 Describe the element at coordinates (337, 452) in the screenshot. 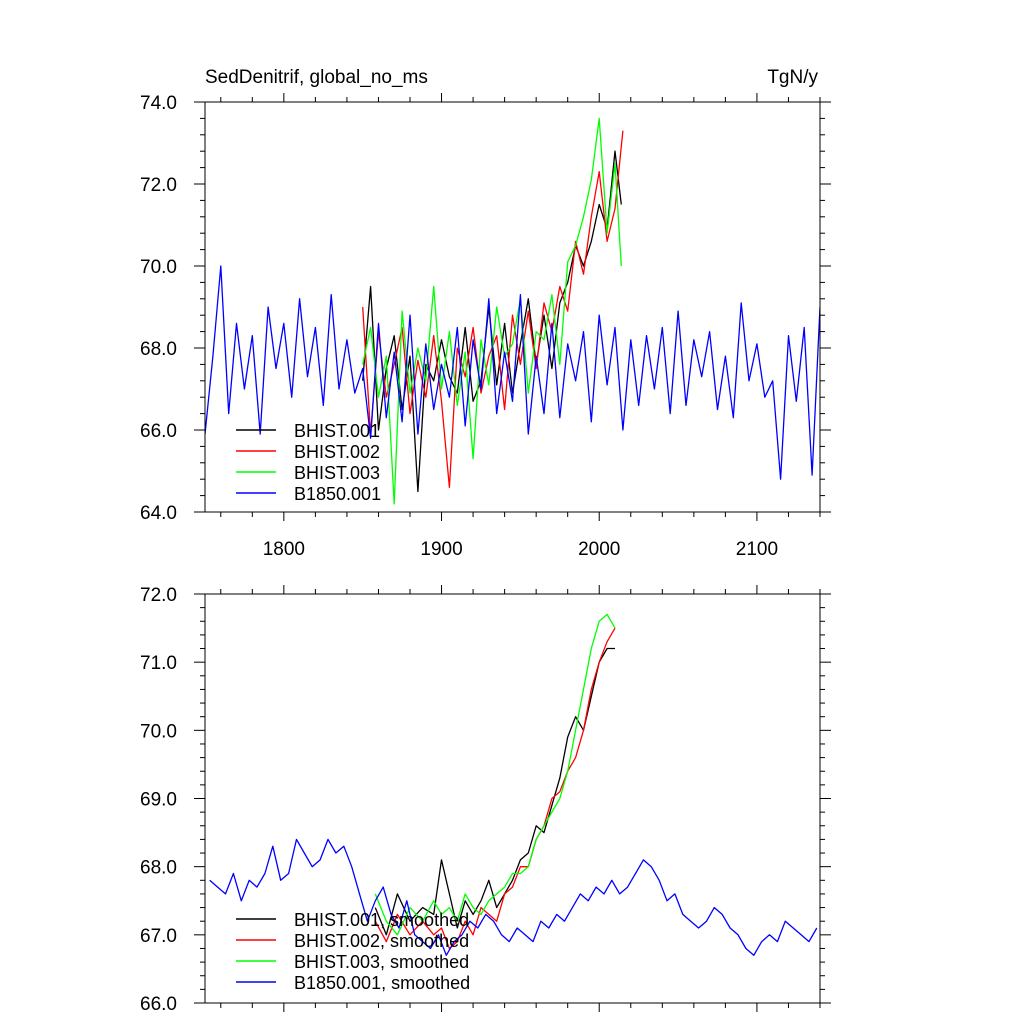

I see `legend-label: BHIST.002` at that location.